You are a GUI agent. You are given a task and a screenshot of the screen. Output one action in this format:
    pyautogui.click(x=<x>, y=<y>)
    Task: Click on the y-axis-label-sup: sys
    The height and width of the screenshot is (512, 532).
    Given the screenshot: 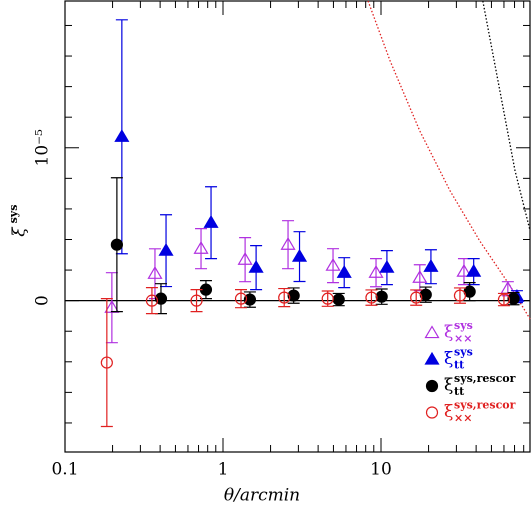 What is the action you would take?
    pyautogui.click(x=13, y=214)
    